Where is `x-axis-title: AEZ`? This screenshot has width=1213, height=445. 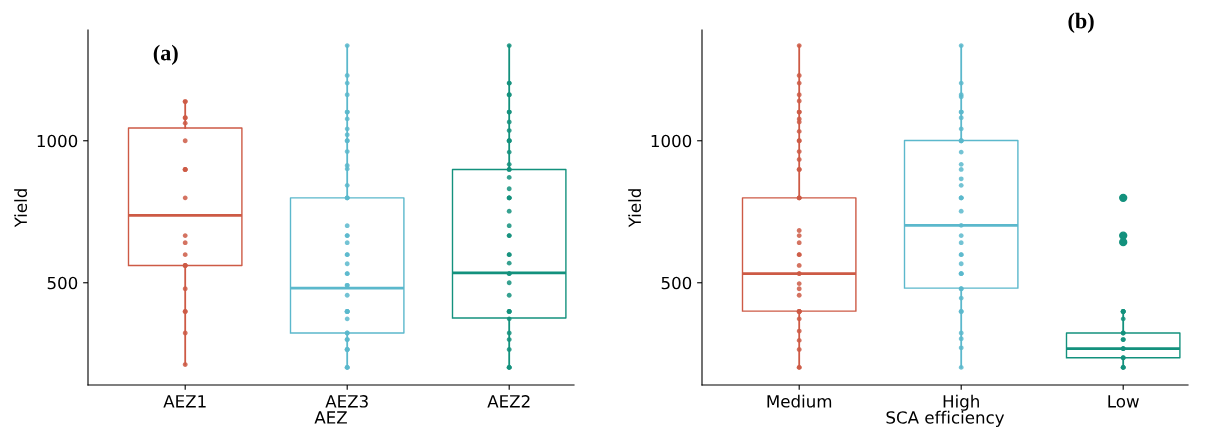
x-axis-title: AEZ is located at coordinates (330, 417).